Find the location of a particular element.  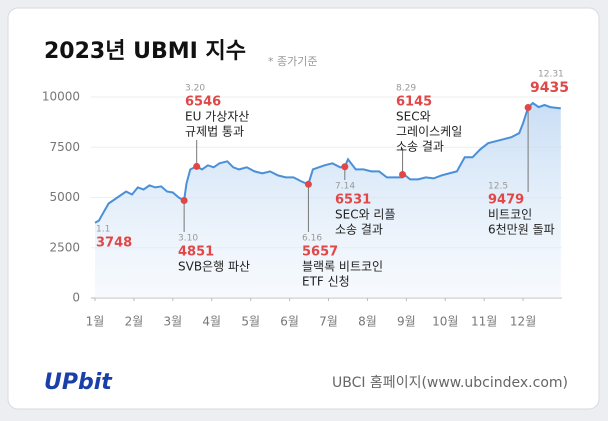

event-value: 3748 is located at coordinates (114, 243).